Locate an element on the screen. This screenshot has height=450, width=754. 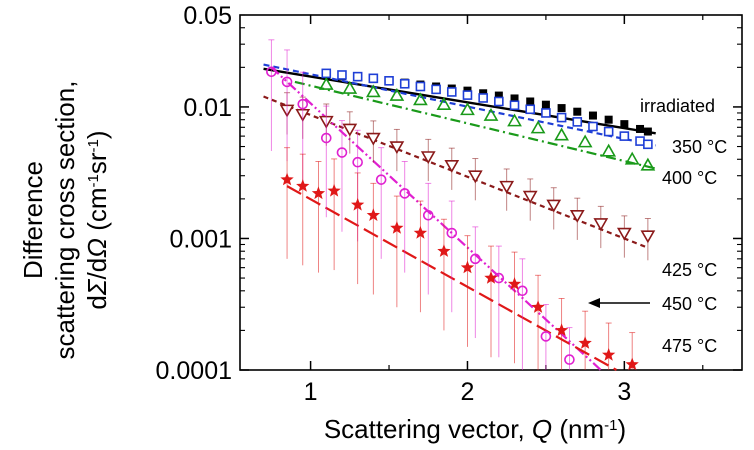
y-title-mid: /d is located at coordinates (97, 269).